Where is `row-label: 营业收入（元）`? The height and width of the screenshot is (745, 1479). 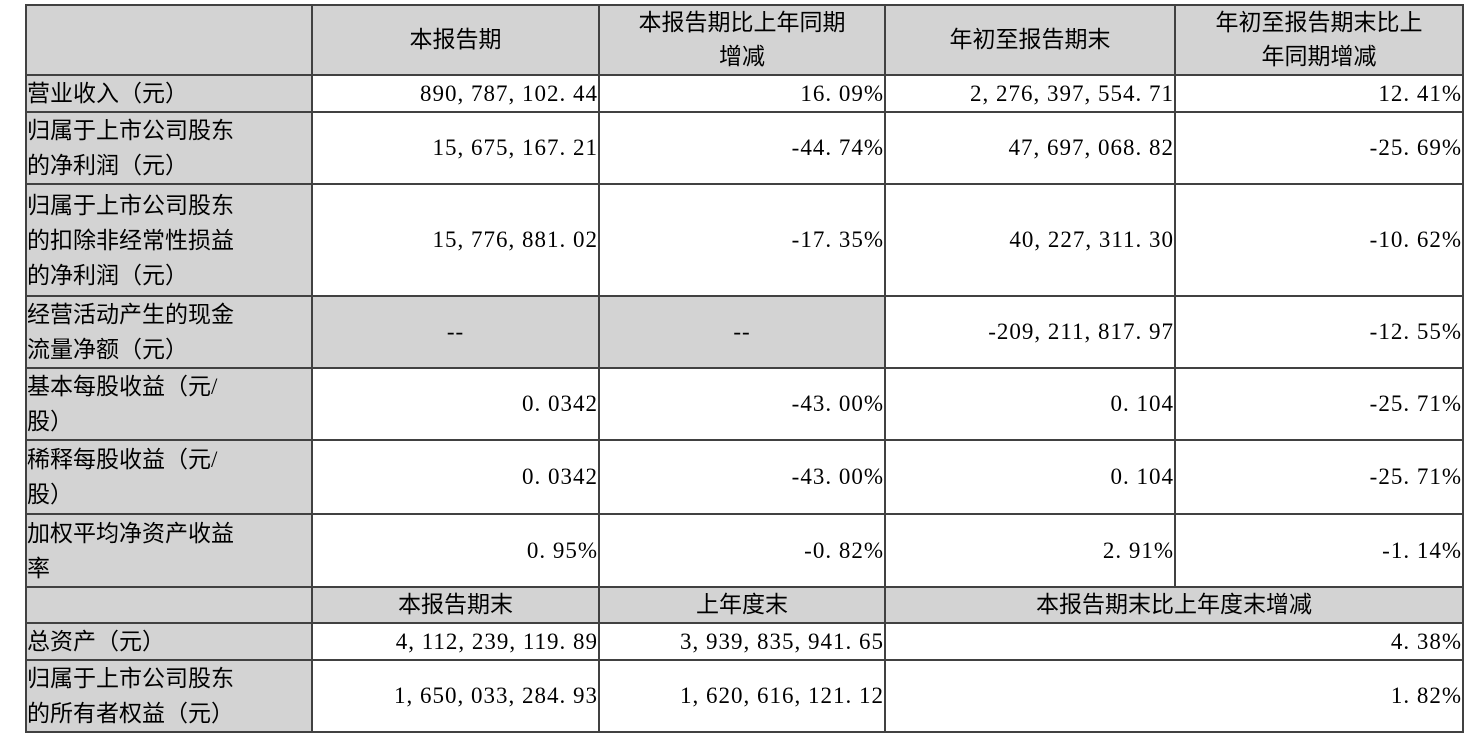 row-label: 营业收入（元） is located at coordinates (169, 93).